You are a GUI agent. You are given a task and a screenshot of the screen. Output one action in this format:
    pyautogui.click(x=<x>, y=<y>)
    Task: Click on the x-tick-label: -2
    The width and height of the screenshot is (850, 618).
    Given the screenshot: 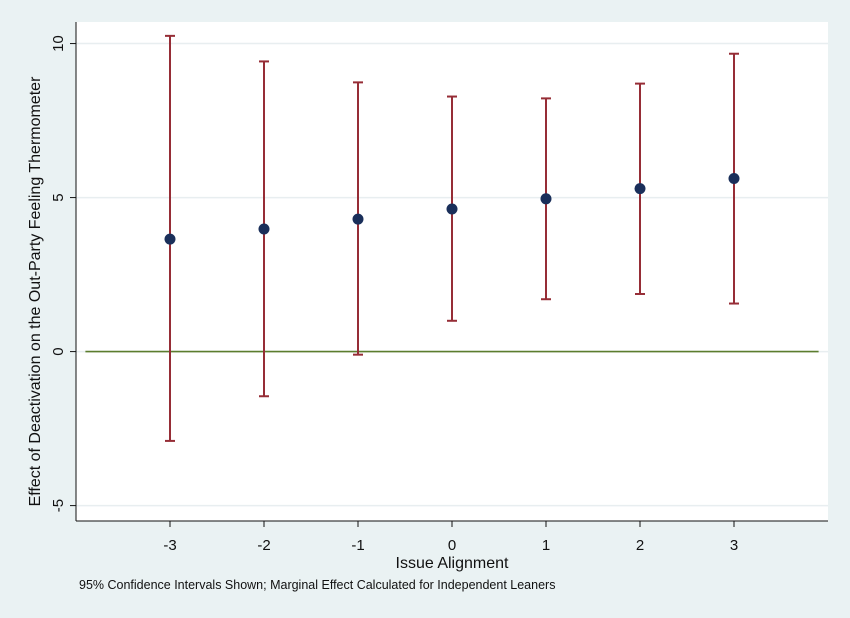 What is the action you would take?
    pyautogui.click(x=263, y=545)
    